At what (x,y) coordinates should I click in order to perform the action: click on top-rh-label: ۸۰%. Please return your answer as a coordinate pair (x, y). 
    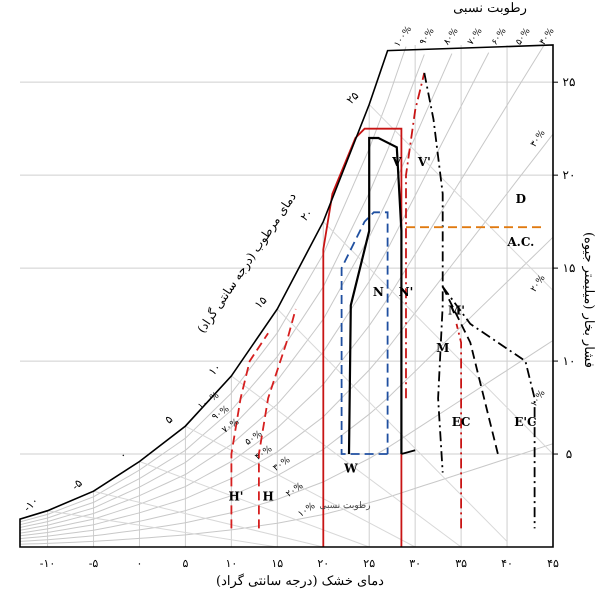
    Looking at the image, I should click on (451, 36).